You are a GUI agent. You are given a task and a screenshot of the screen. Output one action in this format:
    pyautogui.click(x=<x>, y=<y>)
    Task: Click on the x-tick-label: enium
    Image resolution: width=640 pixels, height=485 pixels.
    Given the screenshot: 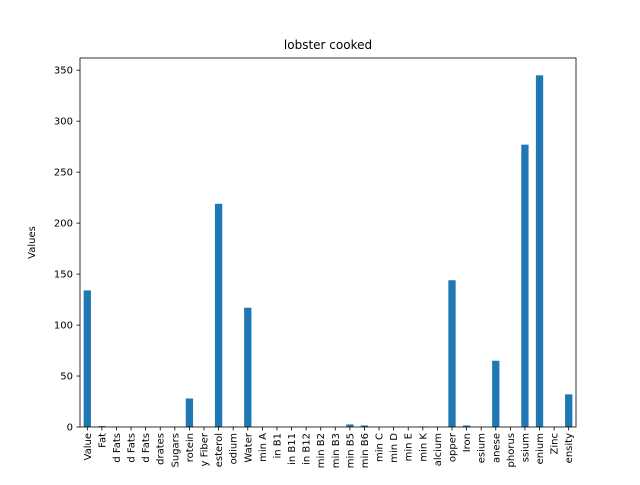 What is the action you would take?
    pyautogui.click(x=540, y=448)
    